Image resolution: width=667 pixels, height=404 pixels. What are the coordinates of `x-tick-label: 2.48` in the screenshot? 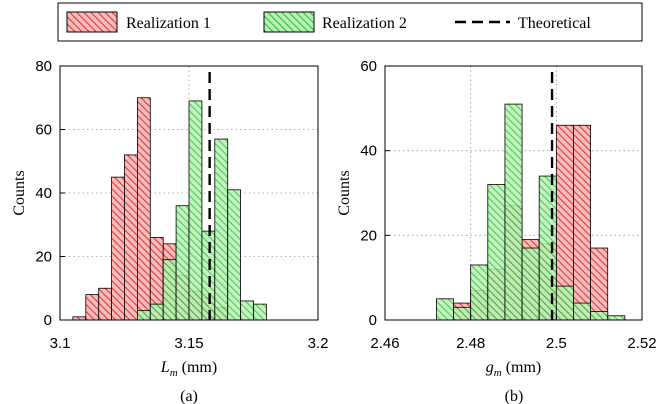 It's located at (470, 343).